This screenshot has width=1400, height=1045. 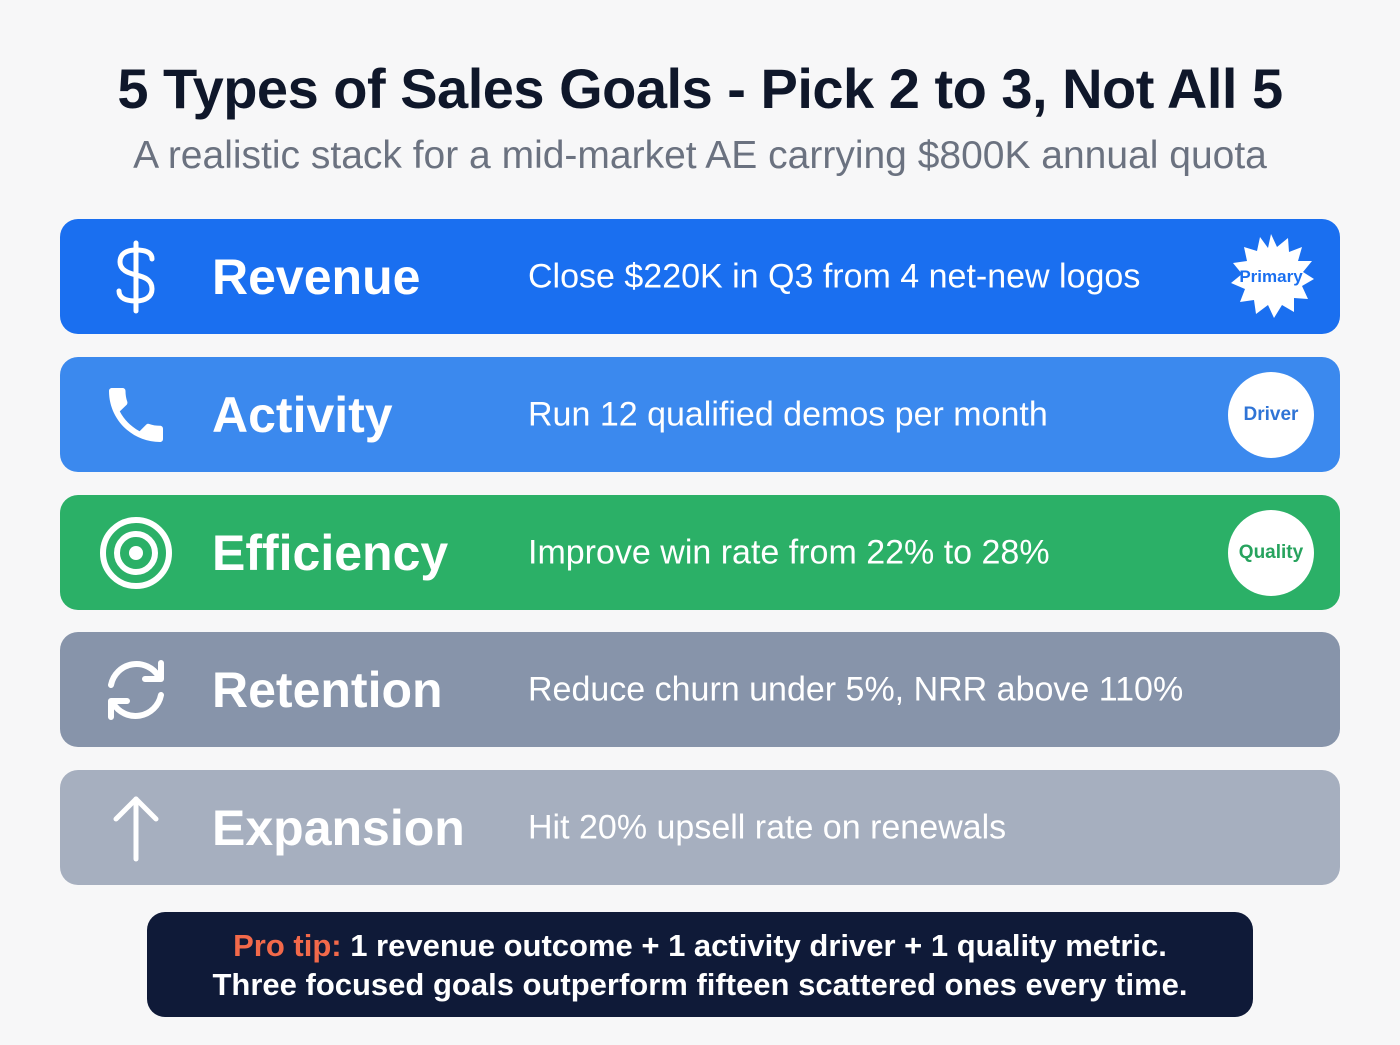 I want to click on badge-label: Primary, so click(x=1271, y=276).